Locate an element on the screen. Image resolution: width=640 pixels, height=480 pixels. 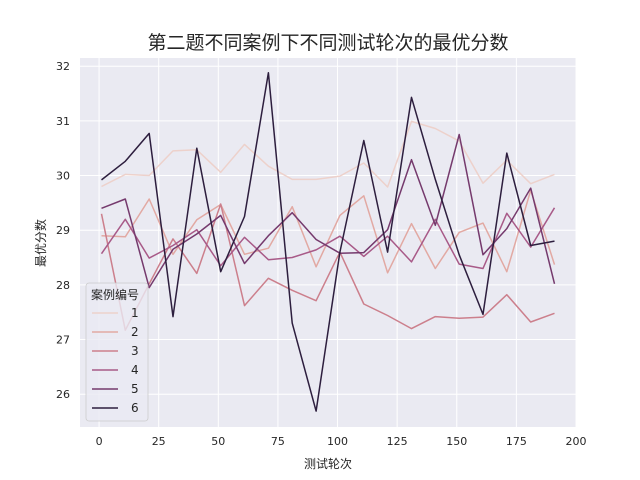
legend-label-5: 5 is located at coordinates (135, 389).